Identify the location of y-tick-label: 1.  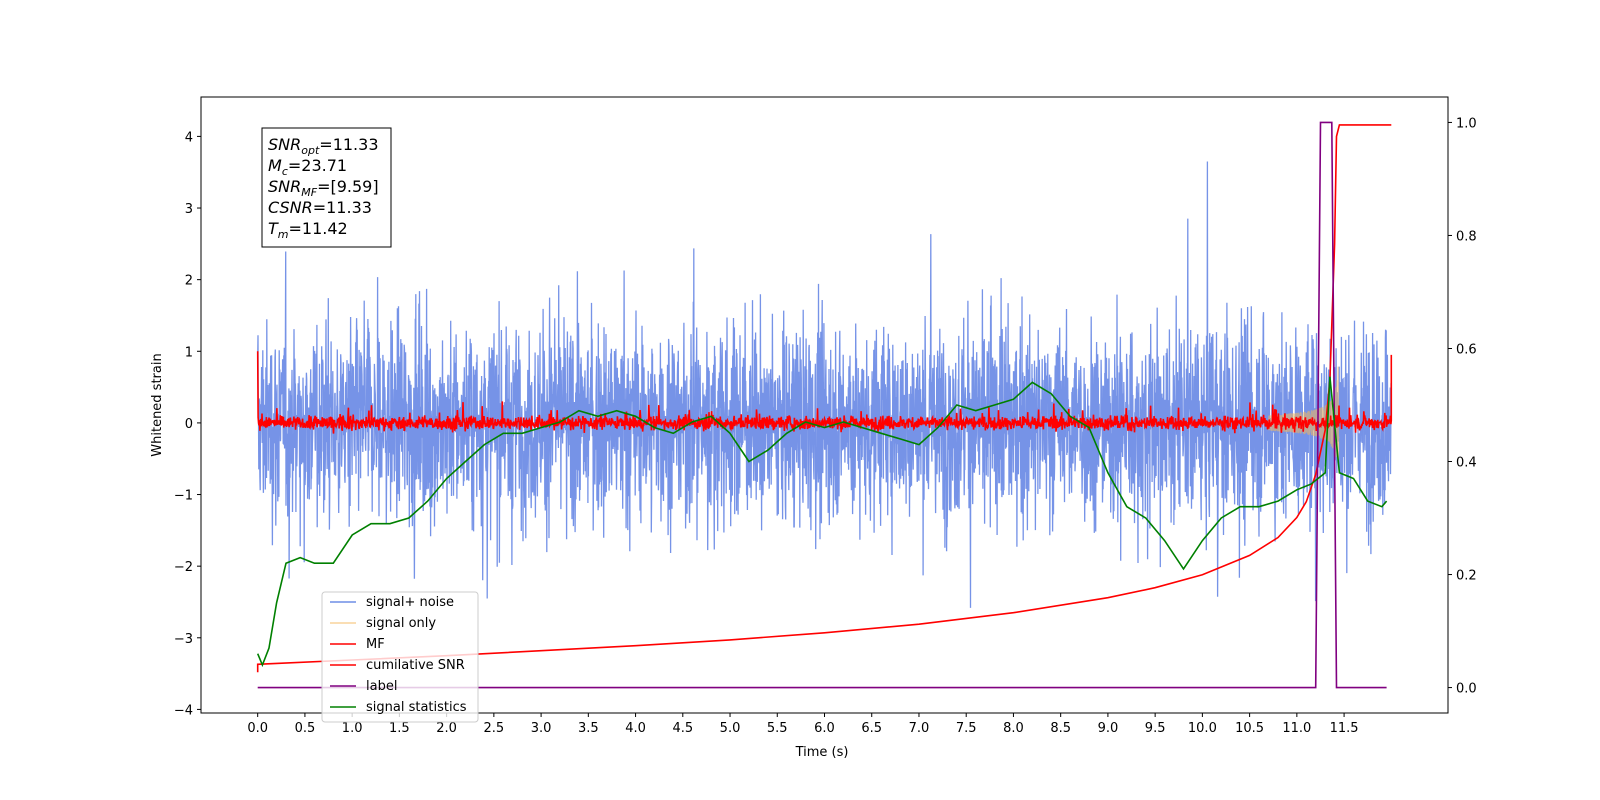
(189, 352).